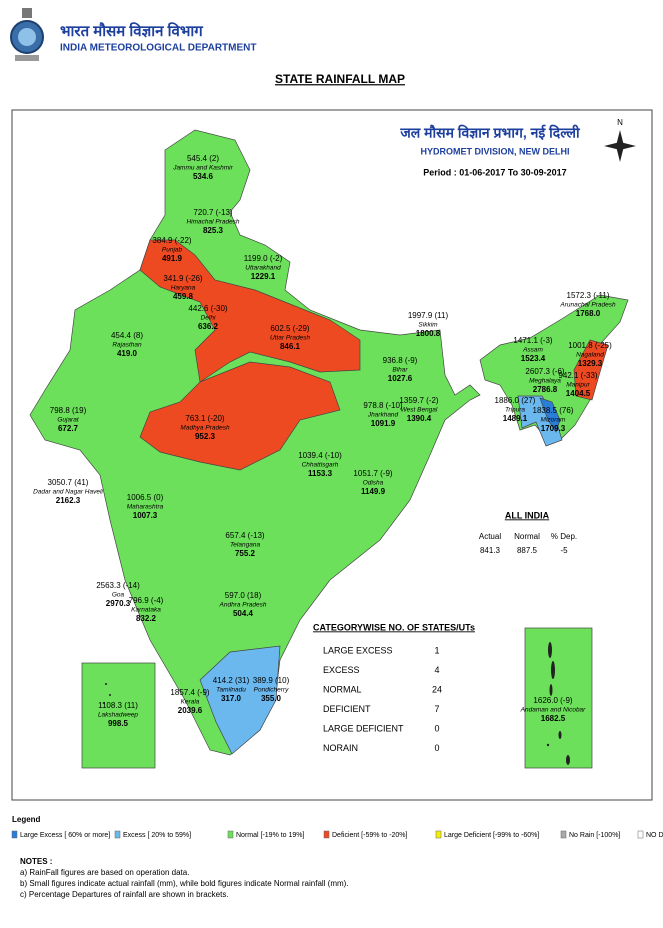  I want to click on andaman-islands, so click(336, 703).